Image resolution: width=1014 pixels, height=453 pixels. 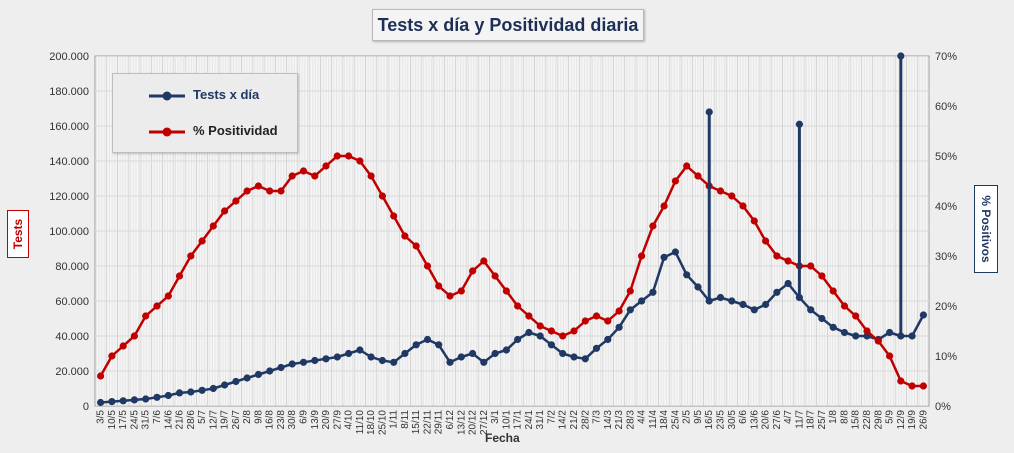 What do you see at coordinates (506, 420) in the screenshot?
I see `x-tick-label: 10/1` at bounding box center [506, 420].